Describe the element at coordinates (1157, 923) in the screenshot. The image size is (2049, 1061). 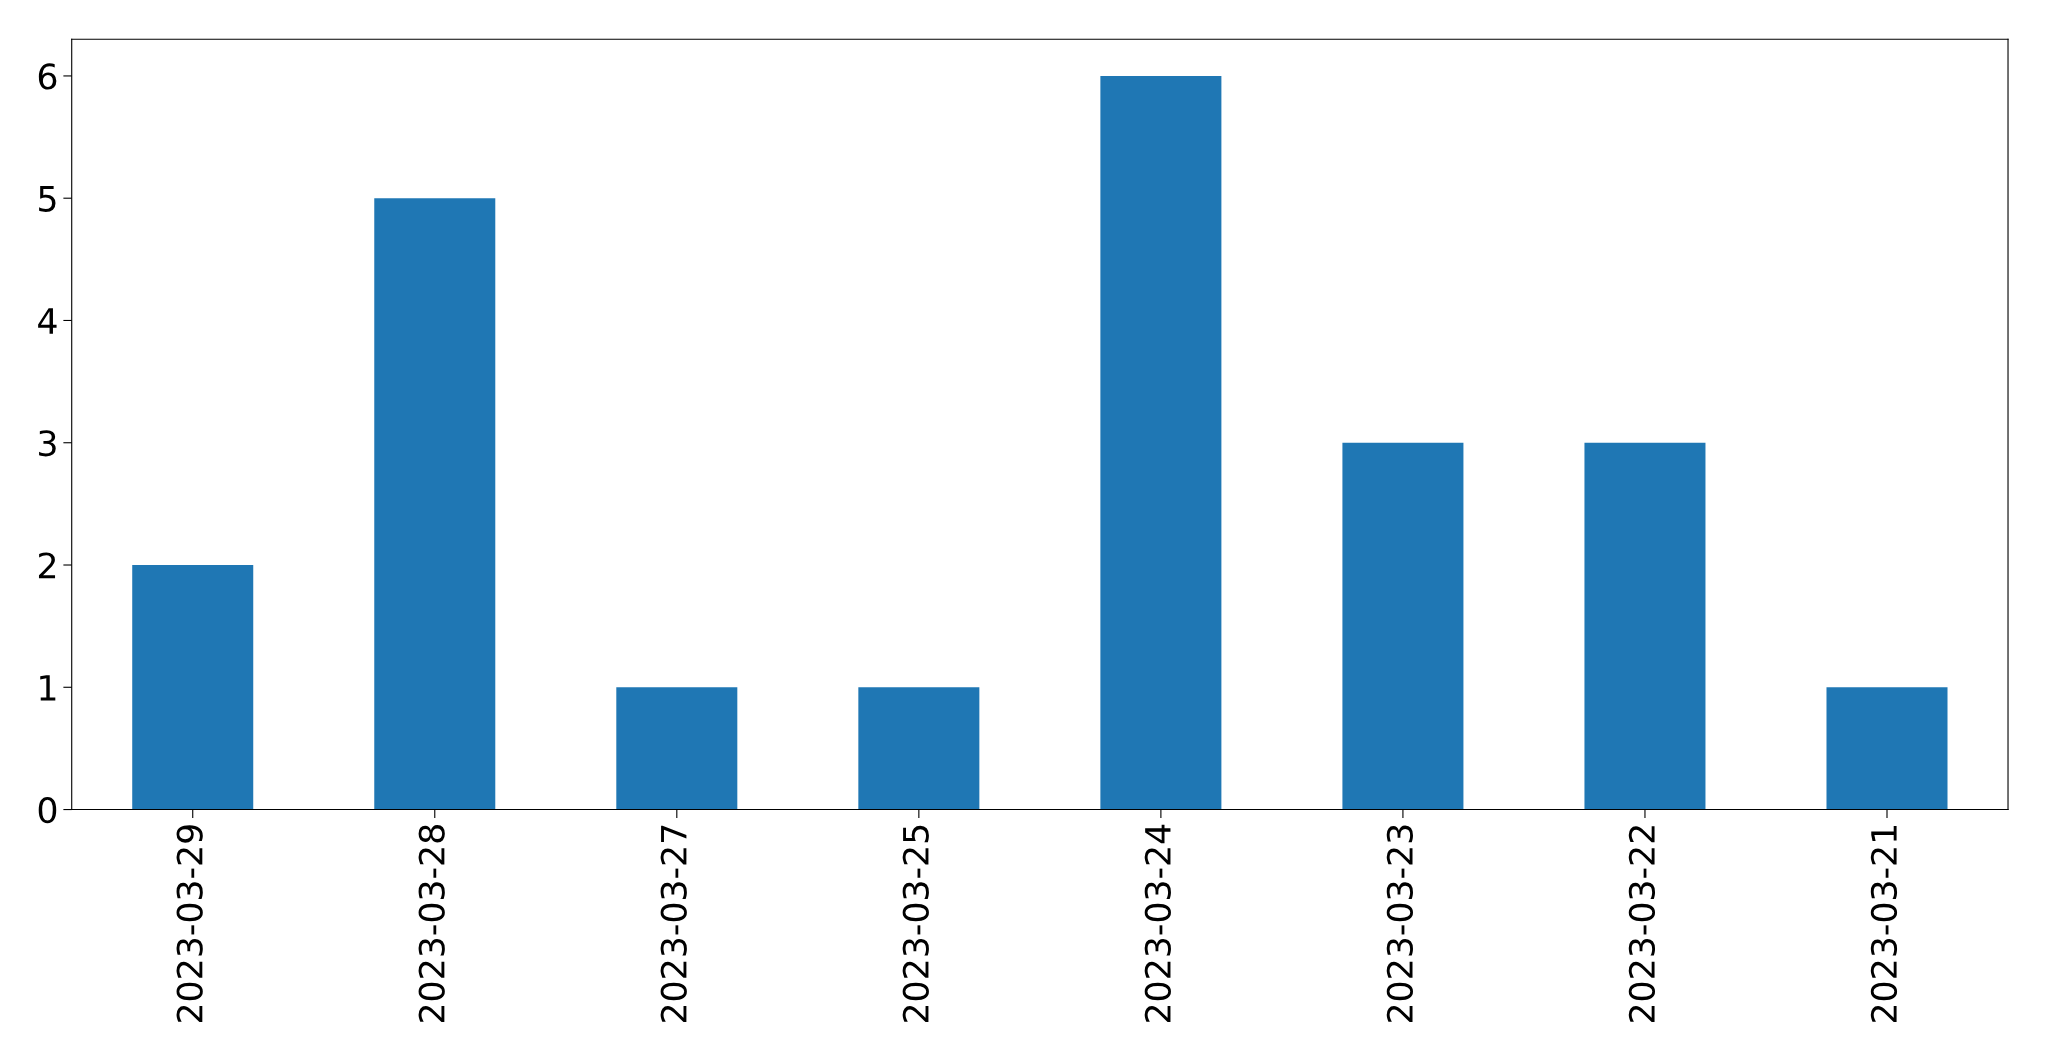
I see `x-tick-label: 2023-03-24` at that location.